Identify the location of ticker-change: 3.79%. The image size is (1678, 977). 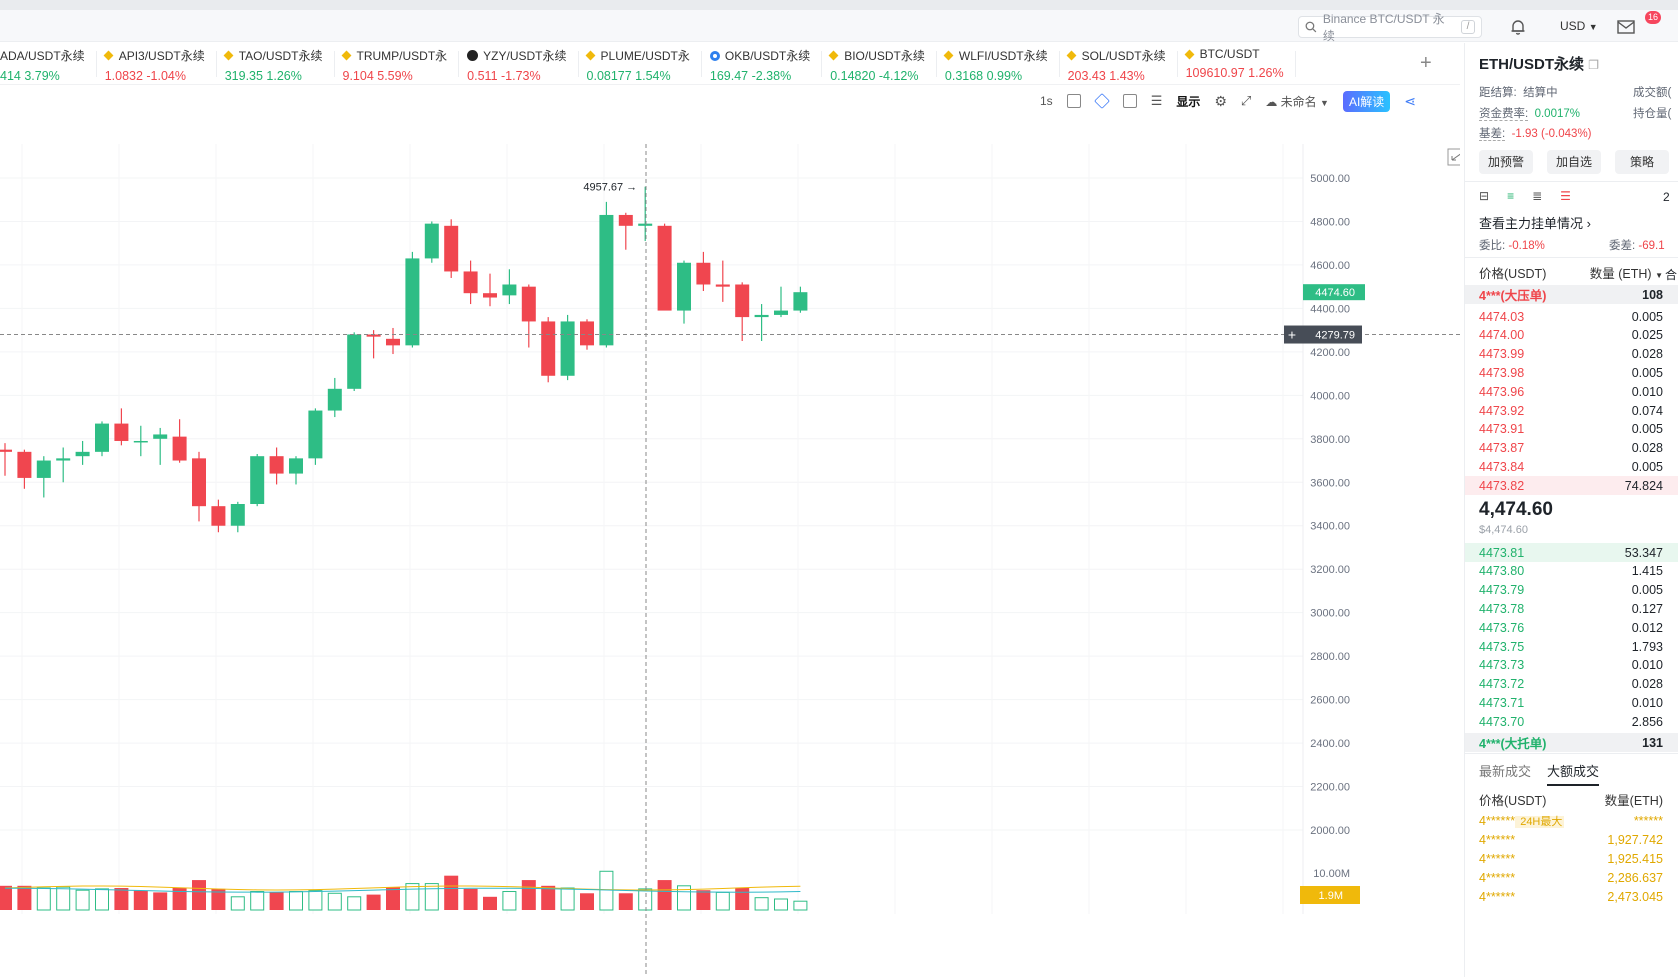
(40, 76).